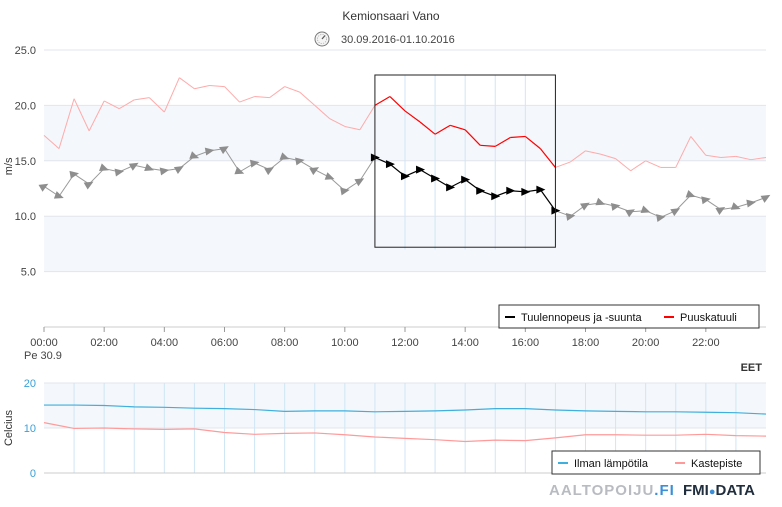  Describe the element at coordinates (9, 166) in the screenshot. I see `wind-y-axis-label: m/s` at that location.